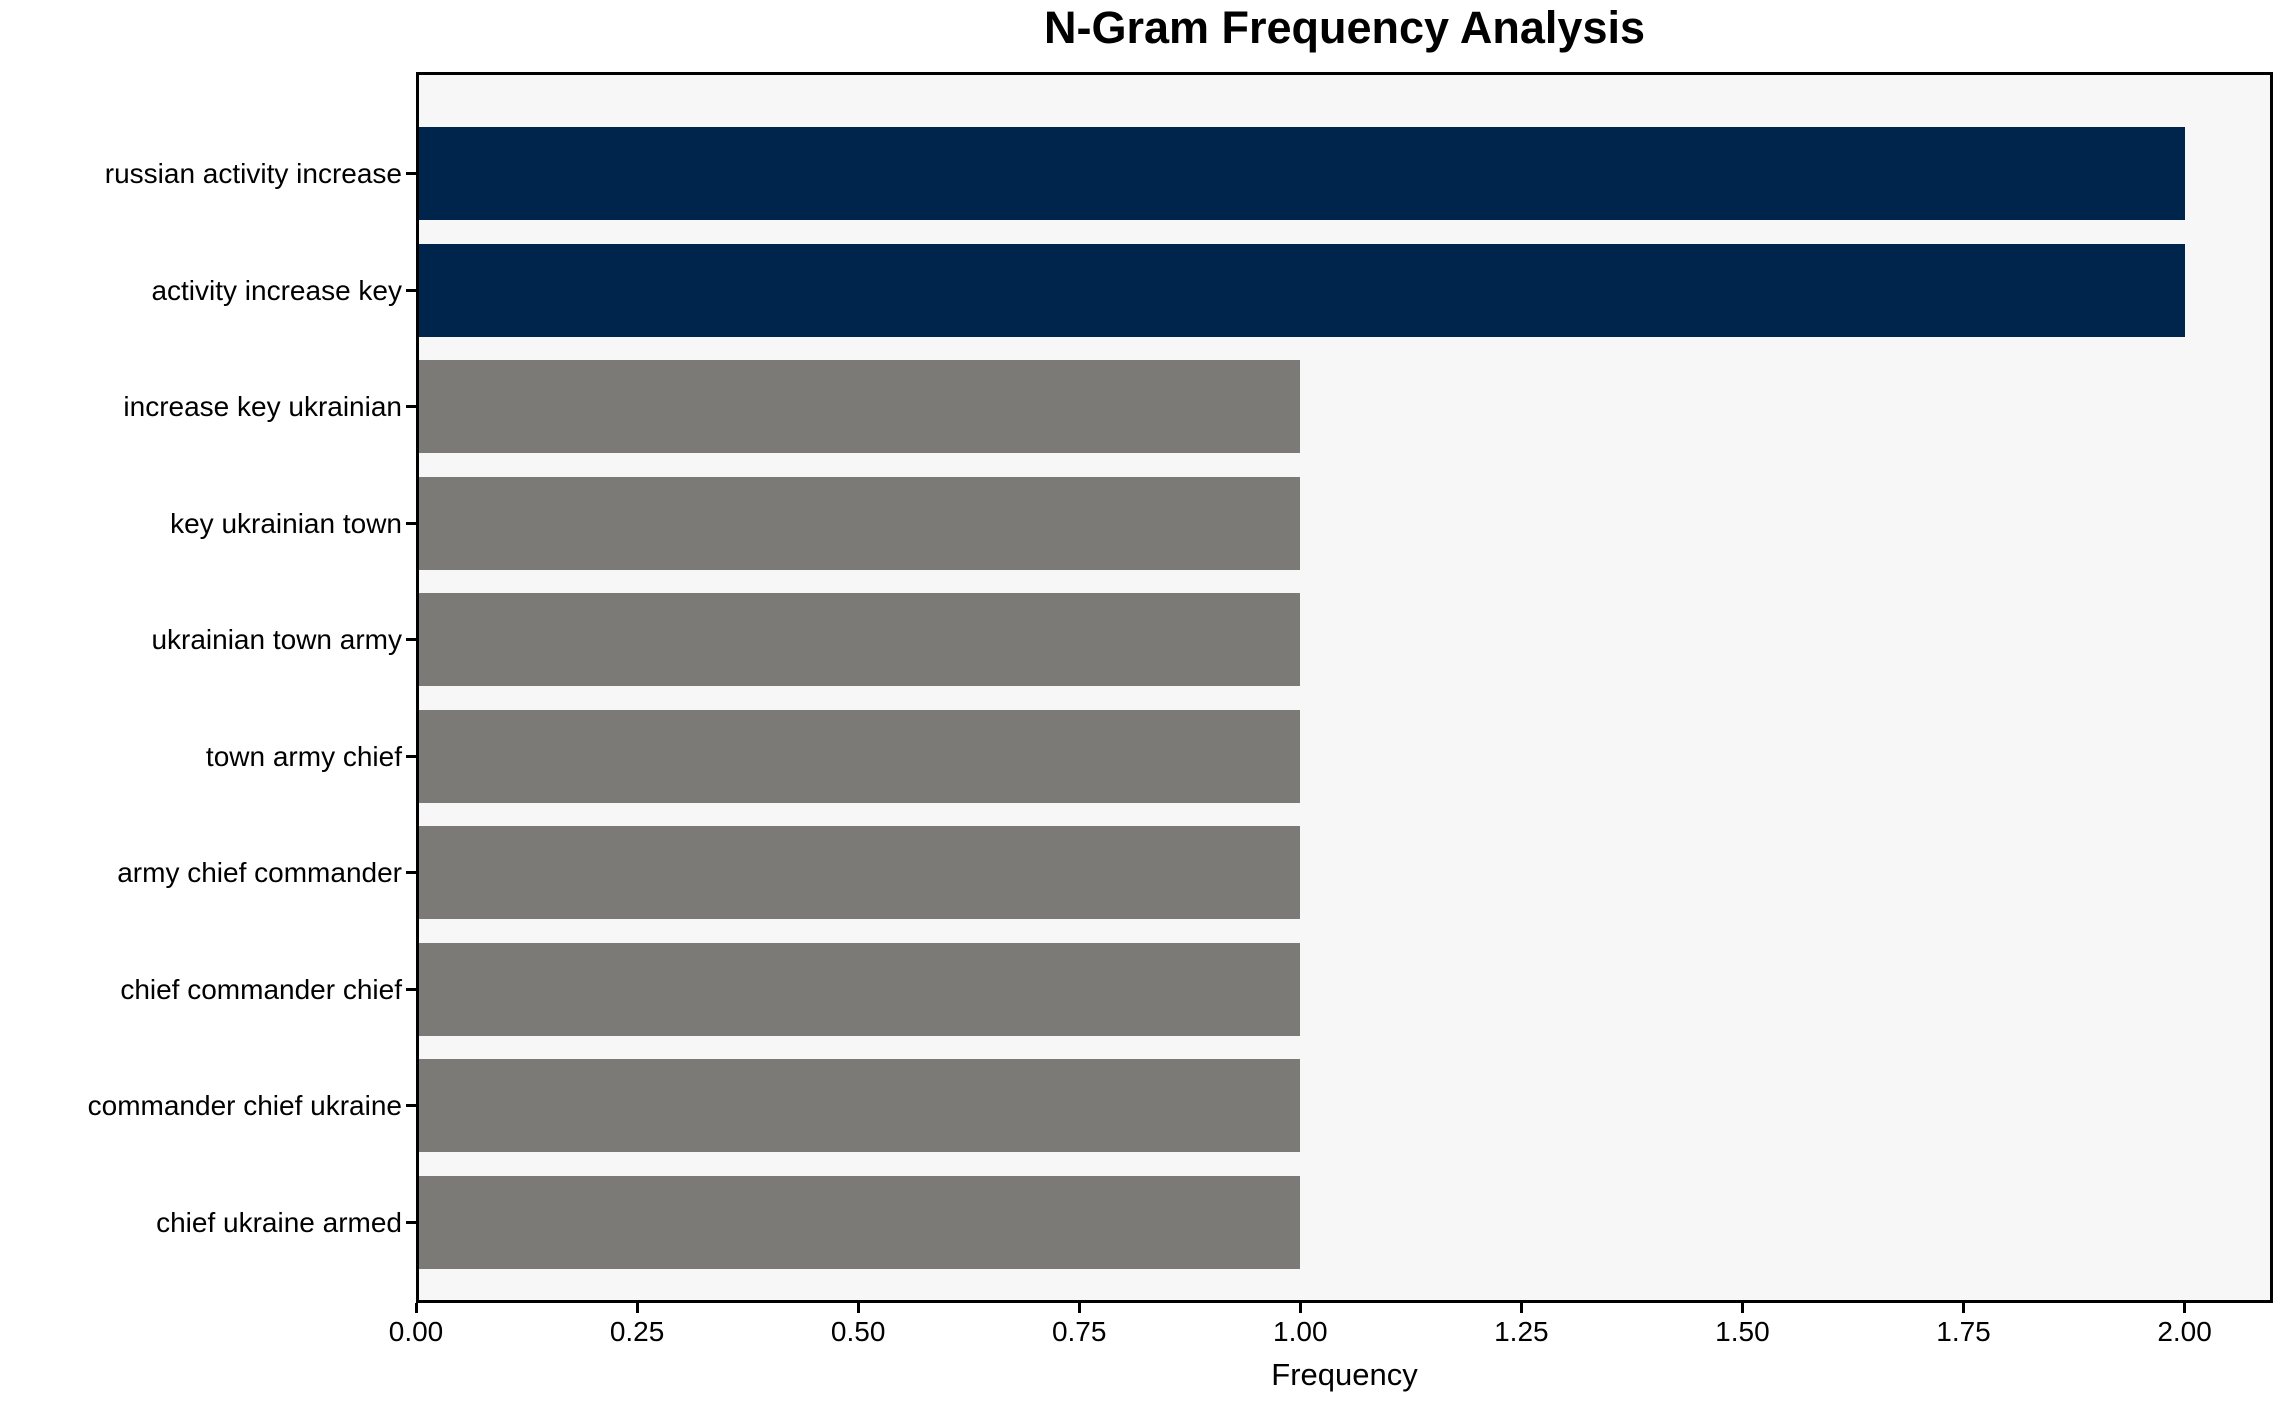 The width and height of the screenshot is (2293, 1414). What do you see at coordinates (279, 1222) in the screenshot?
I see `category-label: chief ukraine armed` at bounding box center [279, 1222].